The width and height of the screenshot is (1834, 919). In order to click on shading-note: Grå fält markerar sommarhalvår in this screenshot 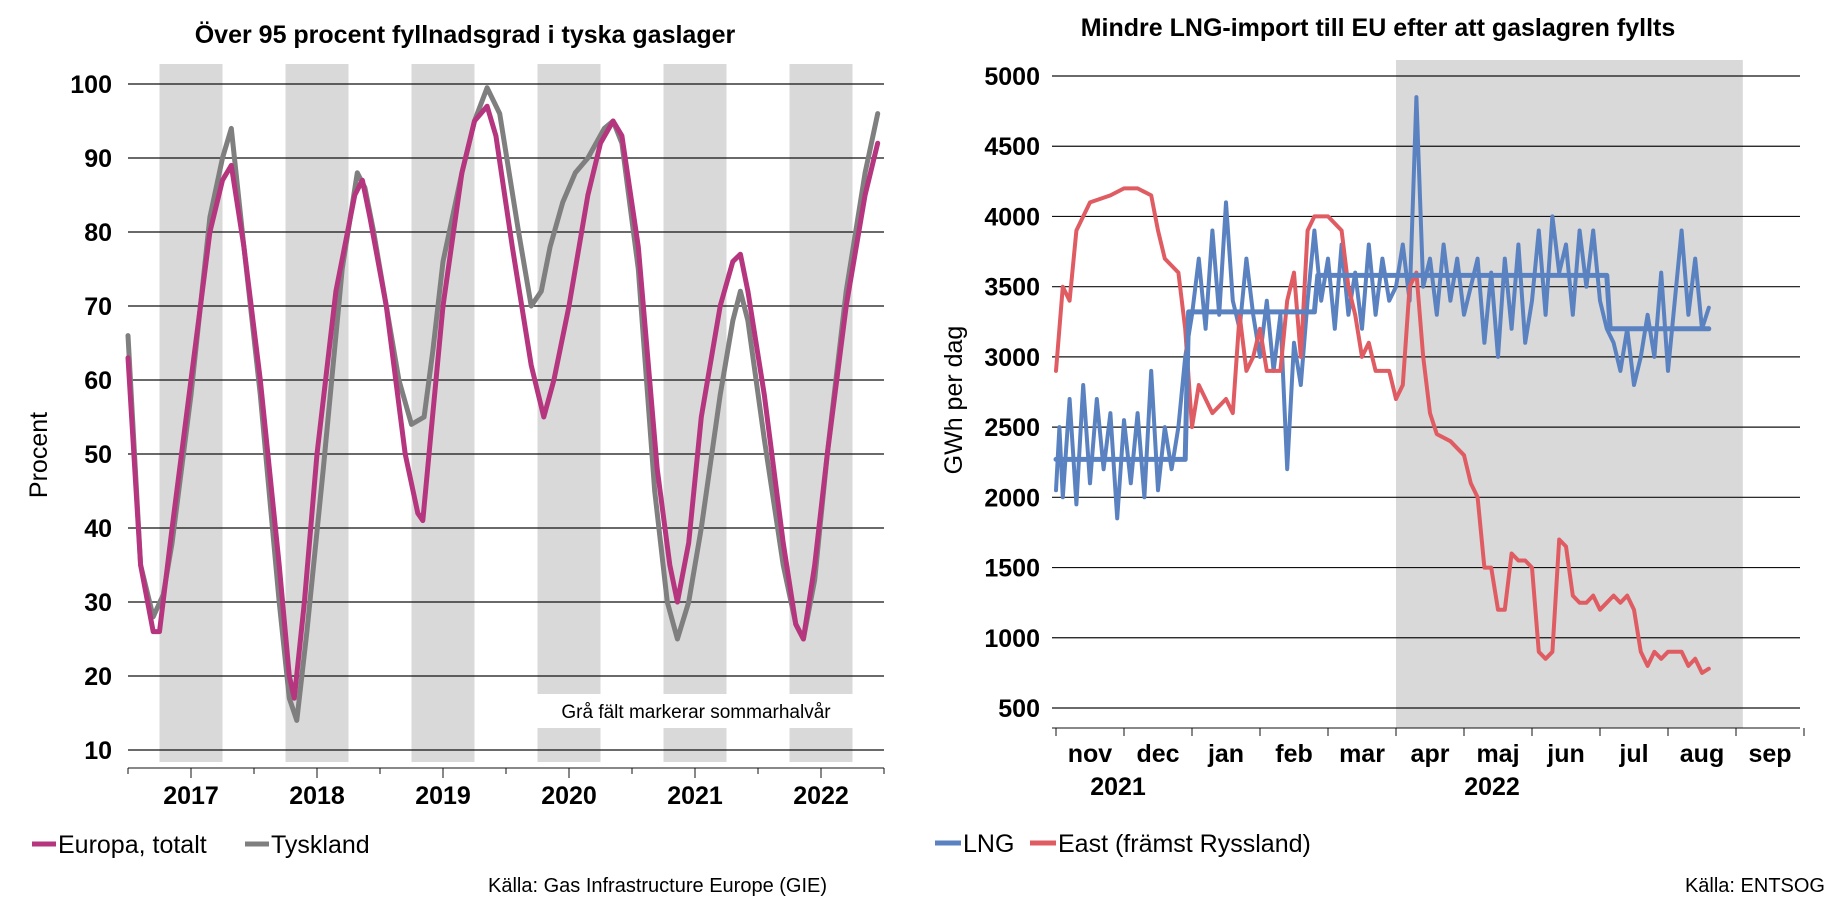, I will do `click(696, 712)`.